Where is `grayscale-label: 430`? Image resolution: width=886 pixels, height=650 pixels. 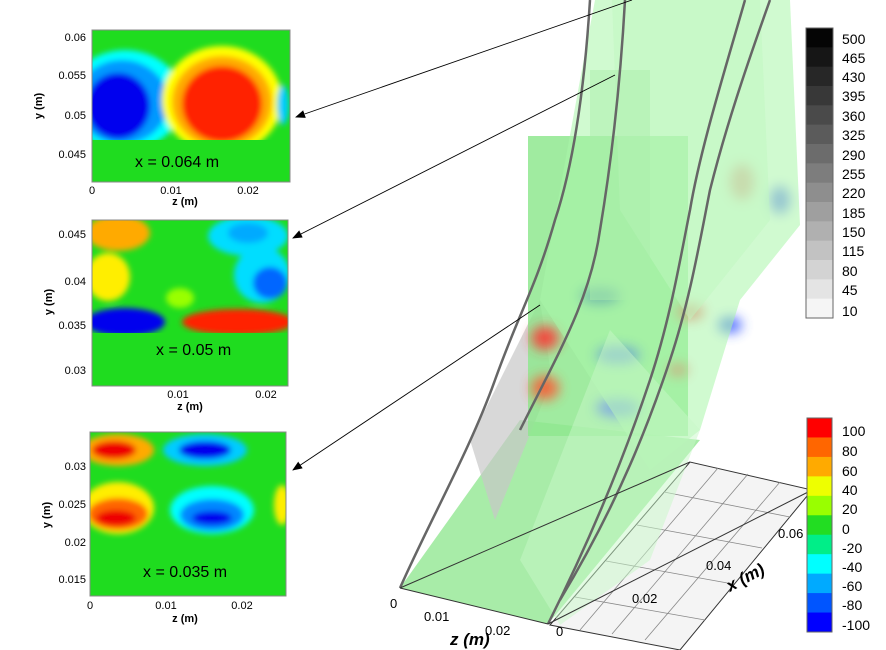
grayscale-label: 430 is located at coordinates (854, 77).